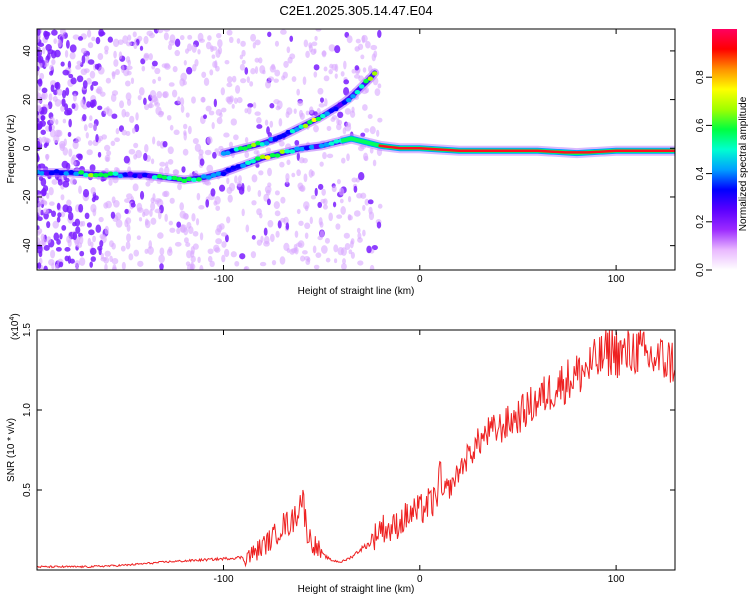 Image resolution: width=750 pixels, height=600 pixels. What do you see at coordinates (420, 279) in the screenshot?
I see `x-tick-label: 0` at bounding box center [420, 279].